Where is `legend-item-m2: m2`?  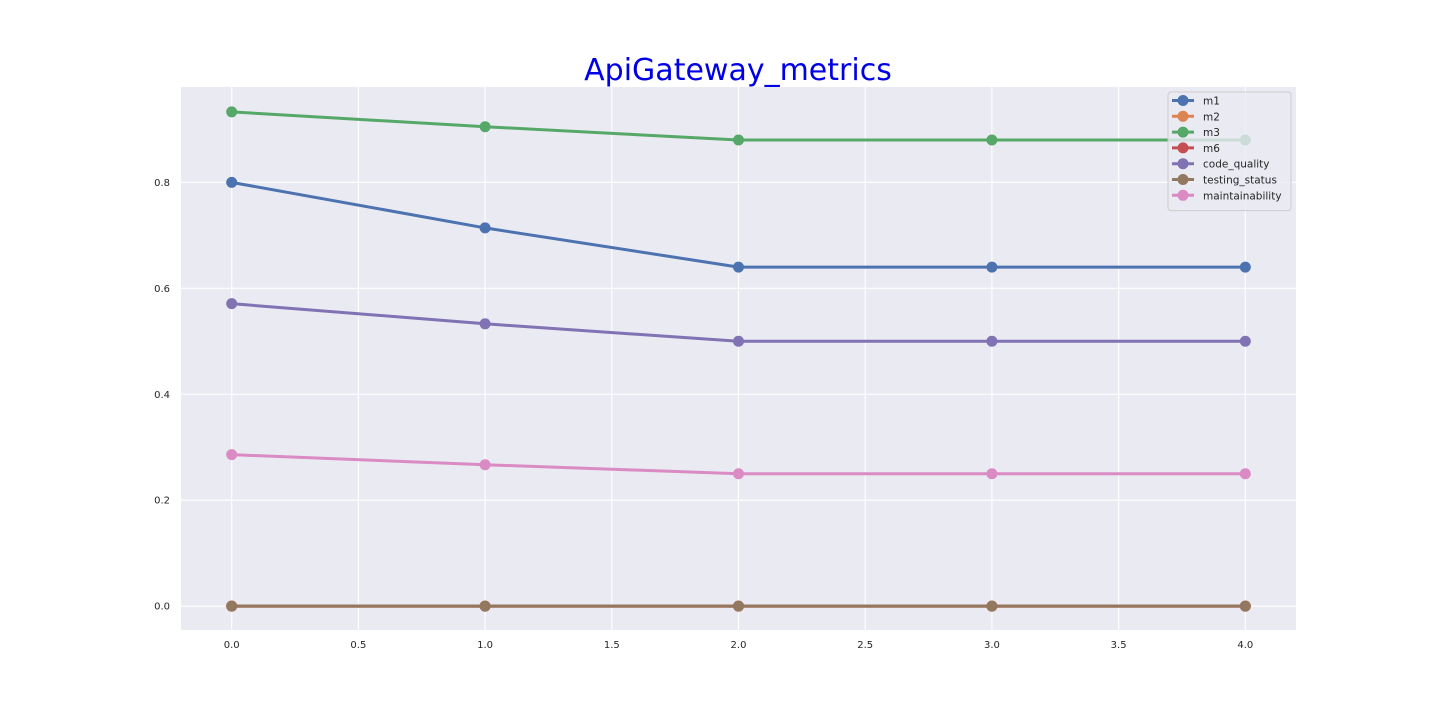 legend-item-m2: m2 is located at coordinates (1196, 116).